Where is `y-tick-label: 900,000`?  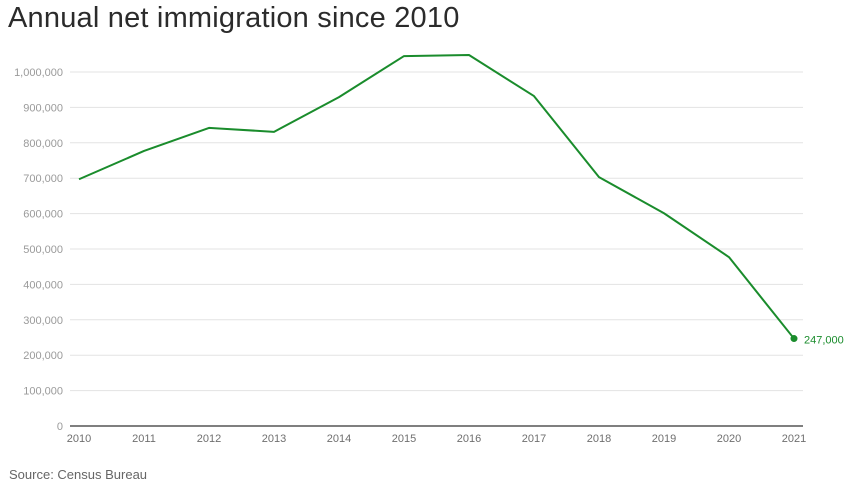
y-tick-label: 900,000 is located at coordinates (43, 108).